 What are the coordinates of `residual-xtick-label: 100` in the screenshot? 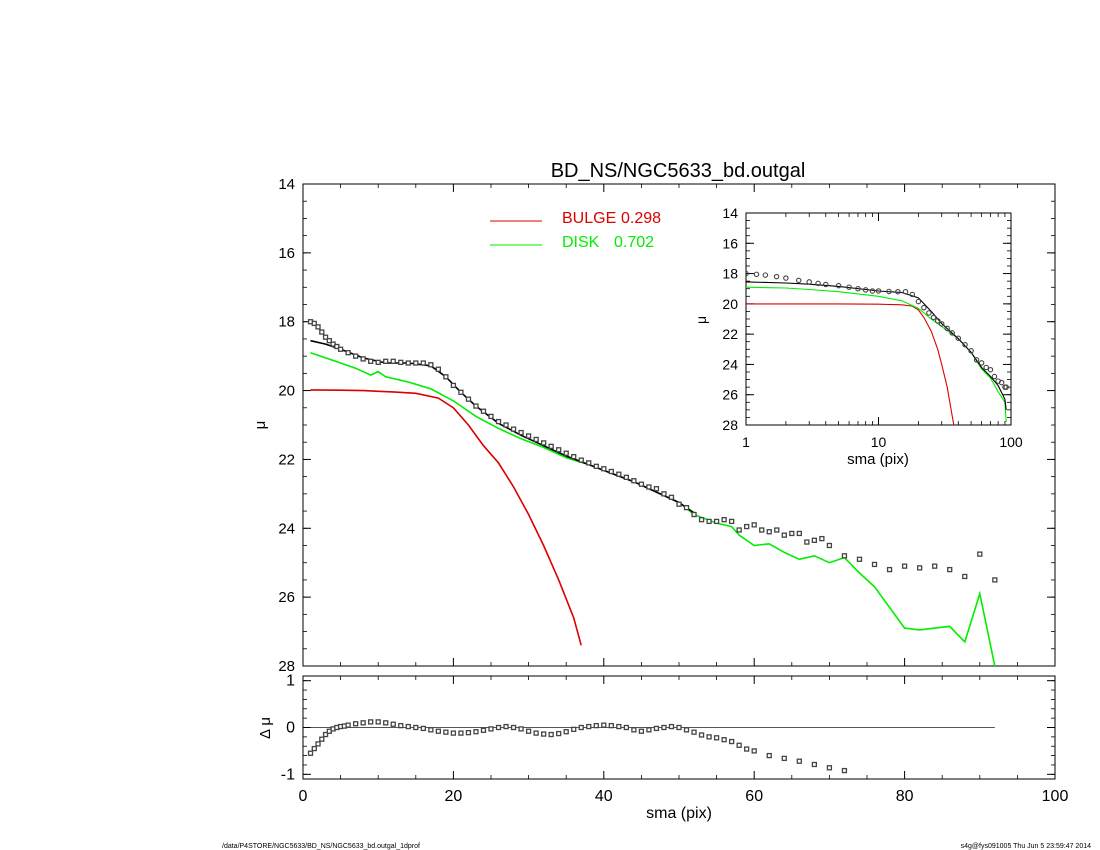 It's located at (1055, 796).